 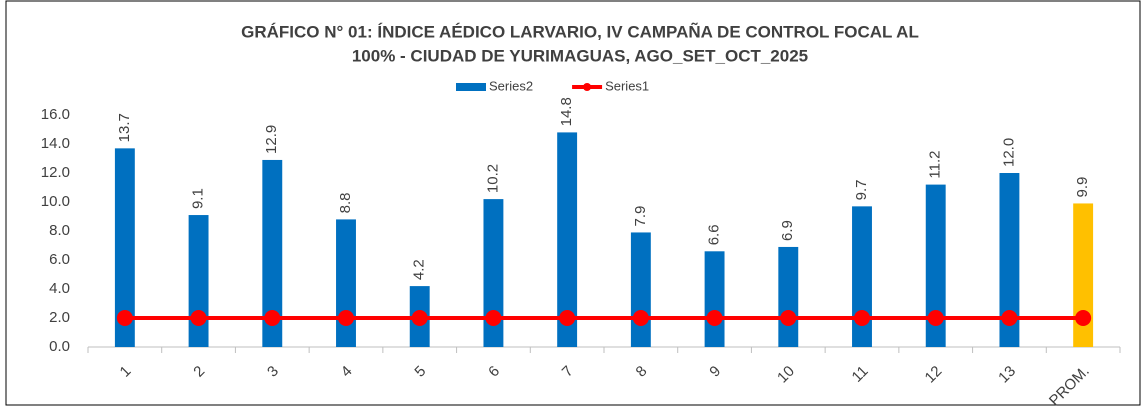 What do you see at coordinates (640, 216) in the screenshot?
I see `data-label: 7.9` at bounding box center [640, 216].